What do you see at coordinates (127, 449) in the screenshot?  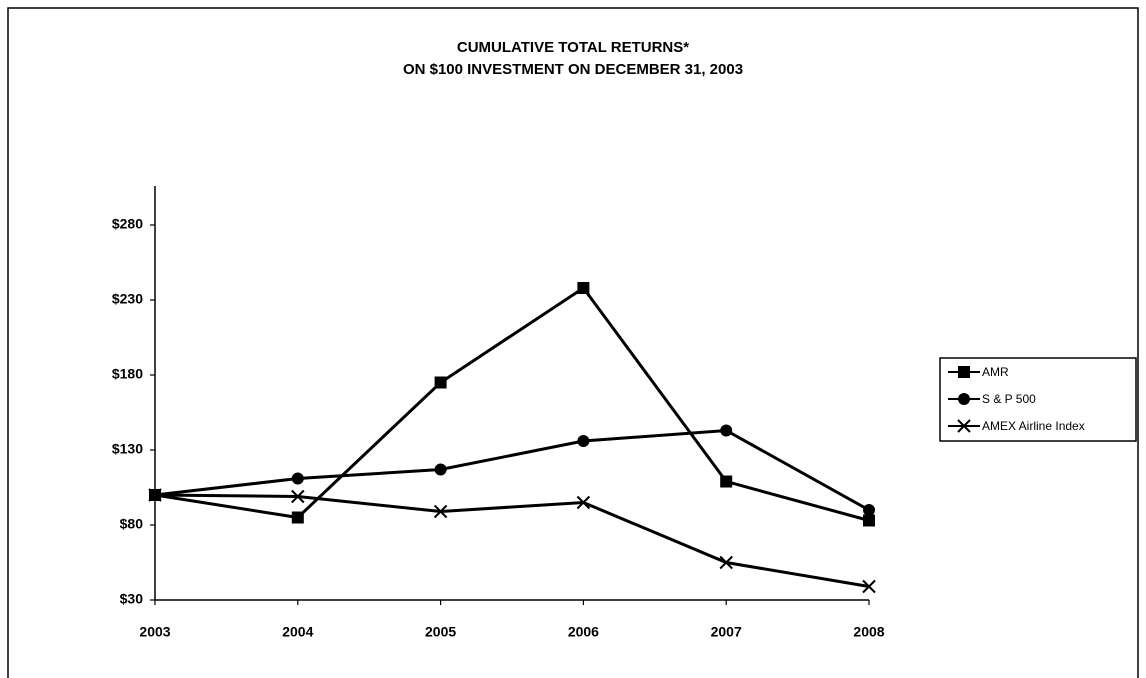 I see `y-tick-label: $130` at bounding box center [127, 449].